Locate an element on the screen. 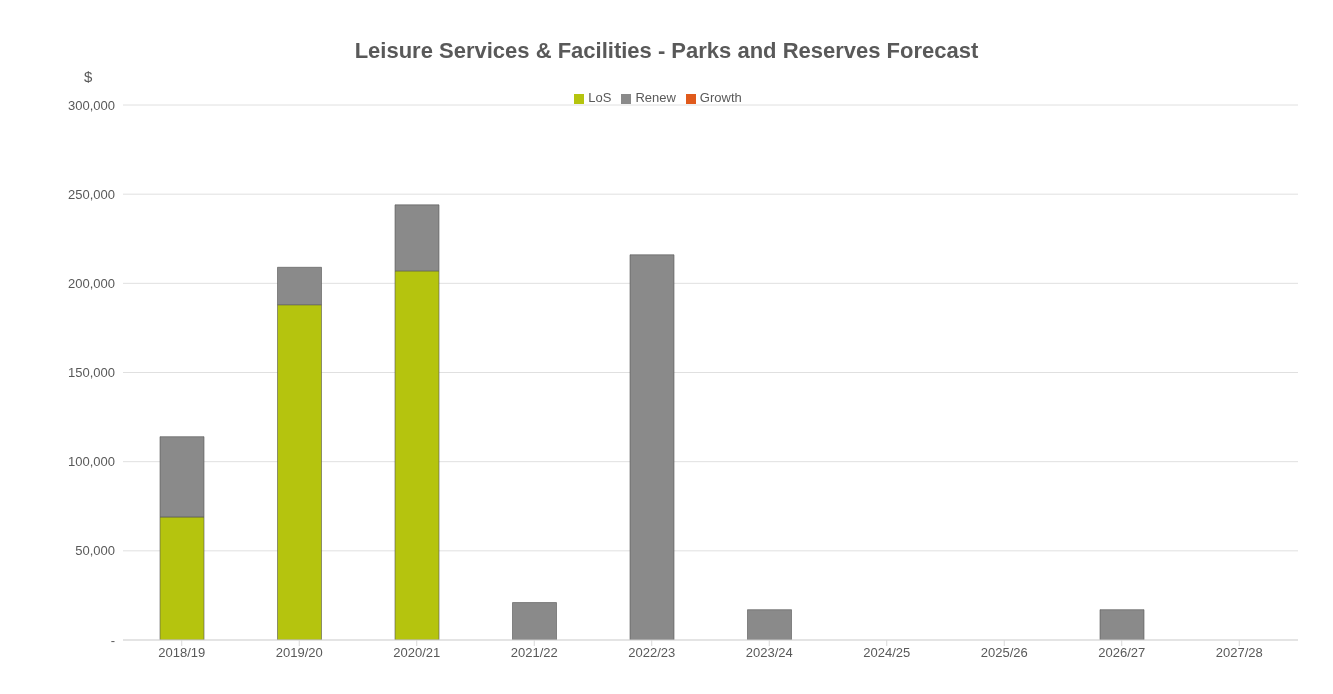 Image resolution: width=1333 pixels, height=694 pixels. x-tick-label: 2022/23 is located at coordinates (652, 653).